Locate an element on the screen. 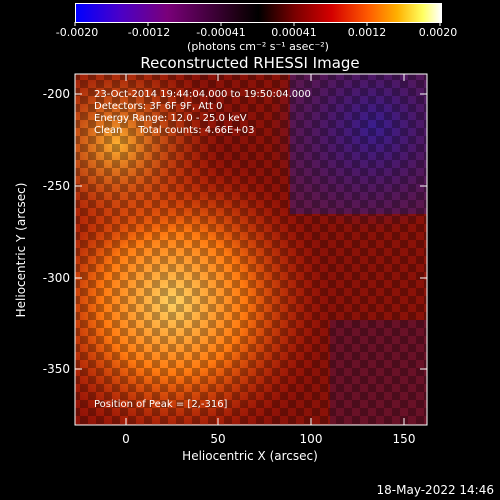 The image size is (500, 500). y-tick-label: -250 is located at coordinates (56, 186).